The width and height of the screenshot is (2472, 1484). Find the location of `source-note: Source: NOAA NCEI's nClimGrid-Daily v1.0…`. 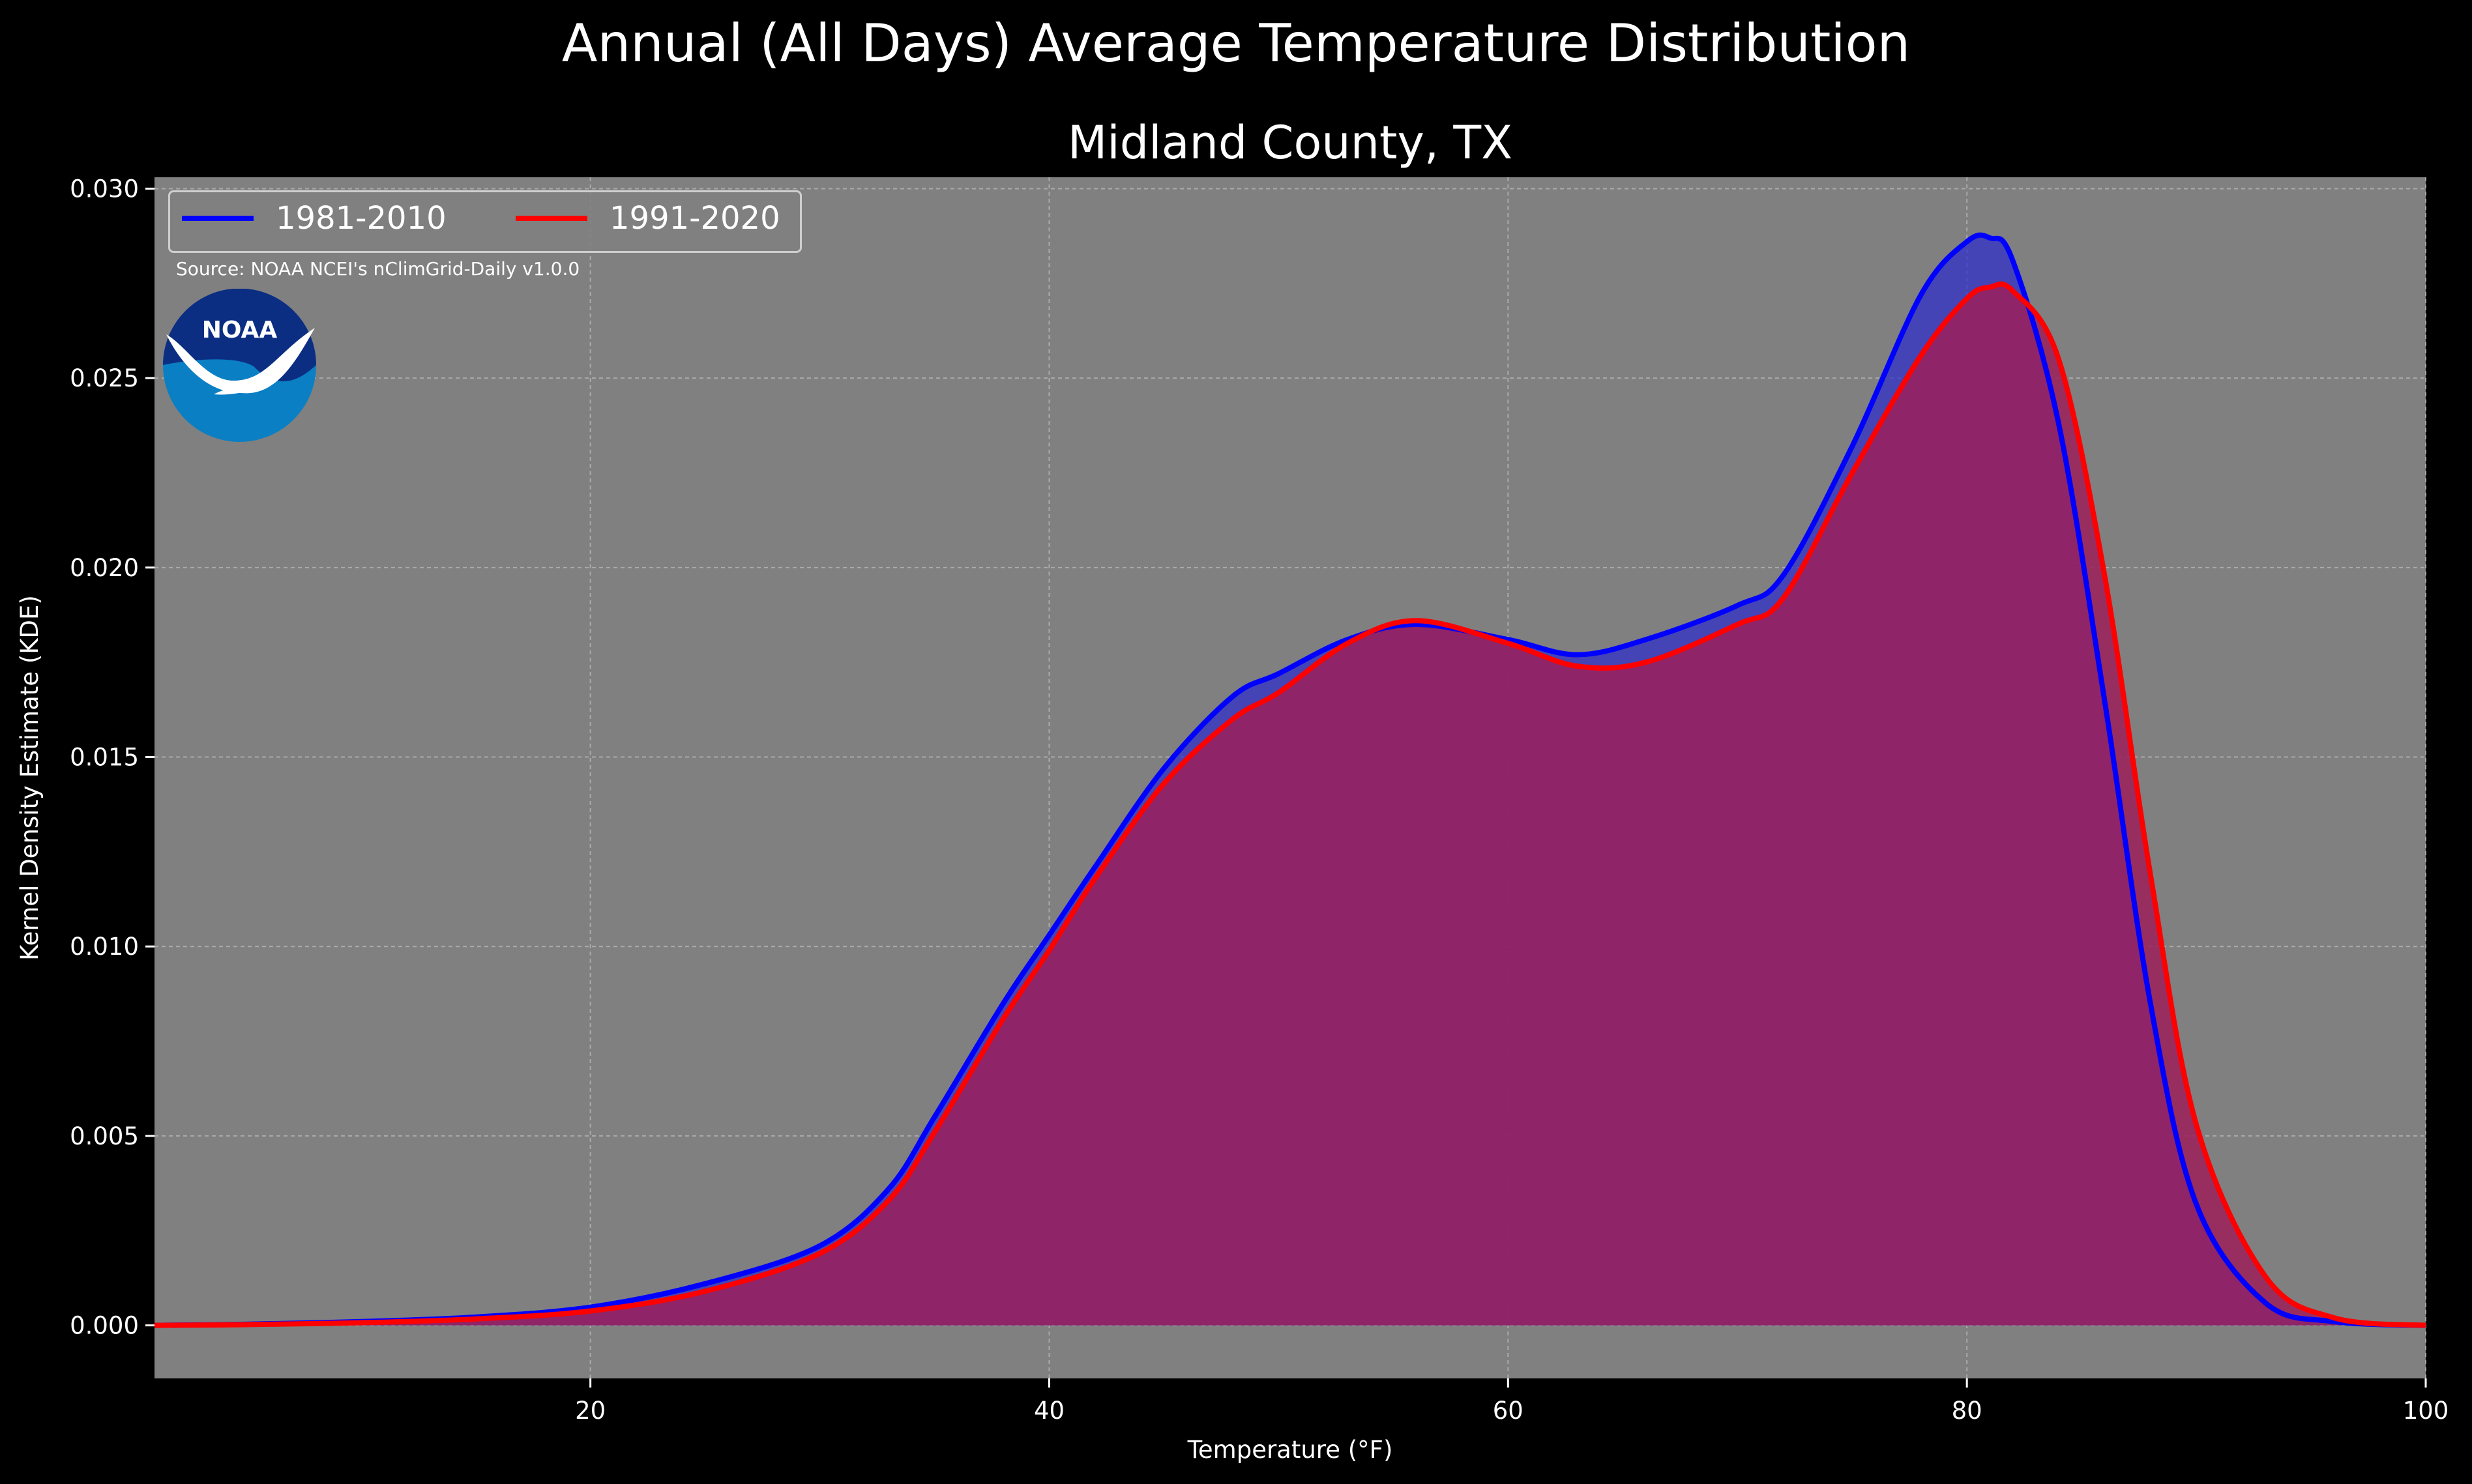

source-note: Source: NOAA NCEI's nClimGrid-Daily v1.0… is located at coordinates (378, 269).